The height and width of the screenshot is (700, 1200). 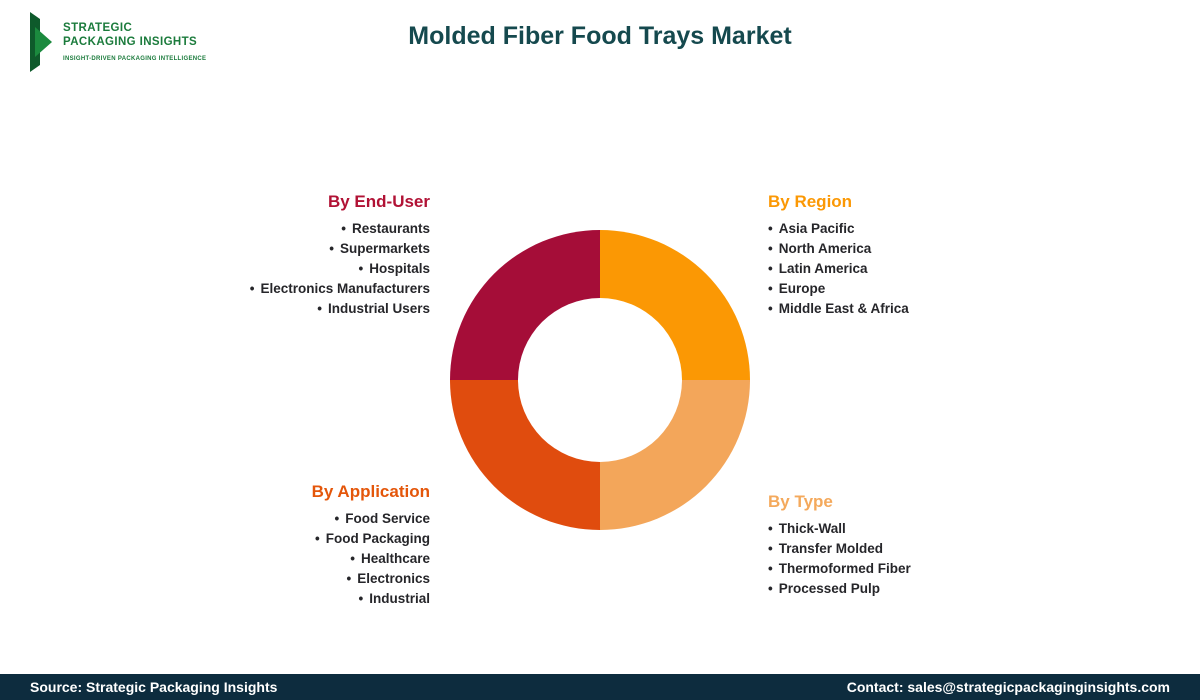 I want to click on section-region-title: By Region, so click(x=810, y=201).